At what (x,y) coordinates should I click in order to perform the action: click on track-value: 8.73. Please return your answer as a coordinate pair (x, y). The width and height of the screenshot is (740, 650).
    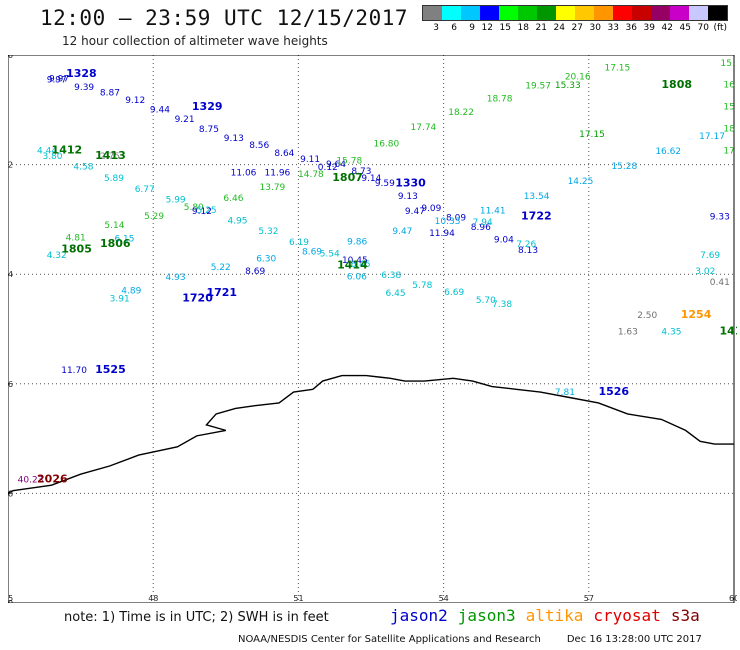
    Looking at the image, I should click on (361, 172).